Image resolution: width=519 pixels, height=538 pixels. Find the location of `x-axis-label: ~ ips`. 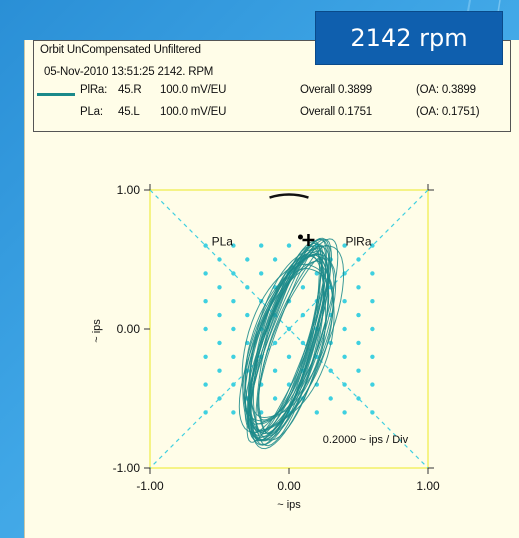

x-axis-label: ~ ips is located at coordinates (289, 505).